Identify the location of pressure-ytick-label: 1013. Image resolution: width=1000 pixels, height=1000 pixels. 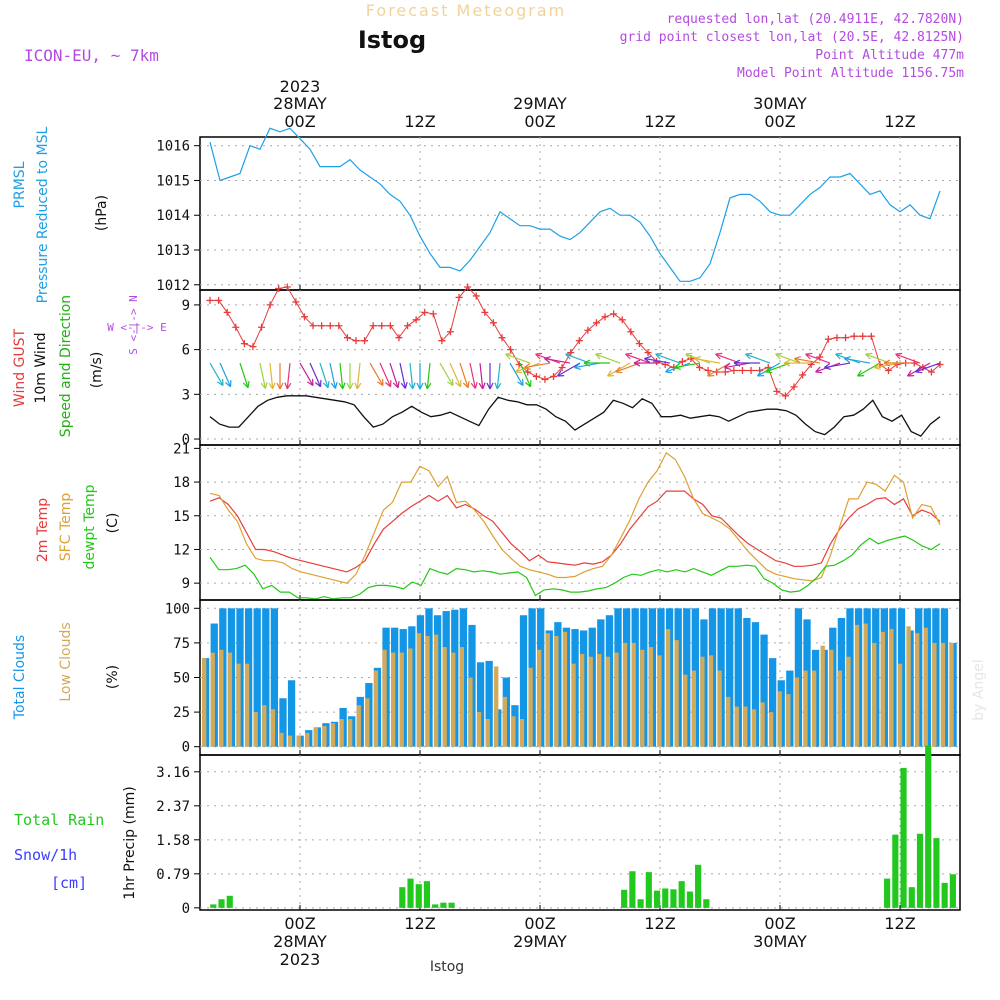
(173, 251).